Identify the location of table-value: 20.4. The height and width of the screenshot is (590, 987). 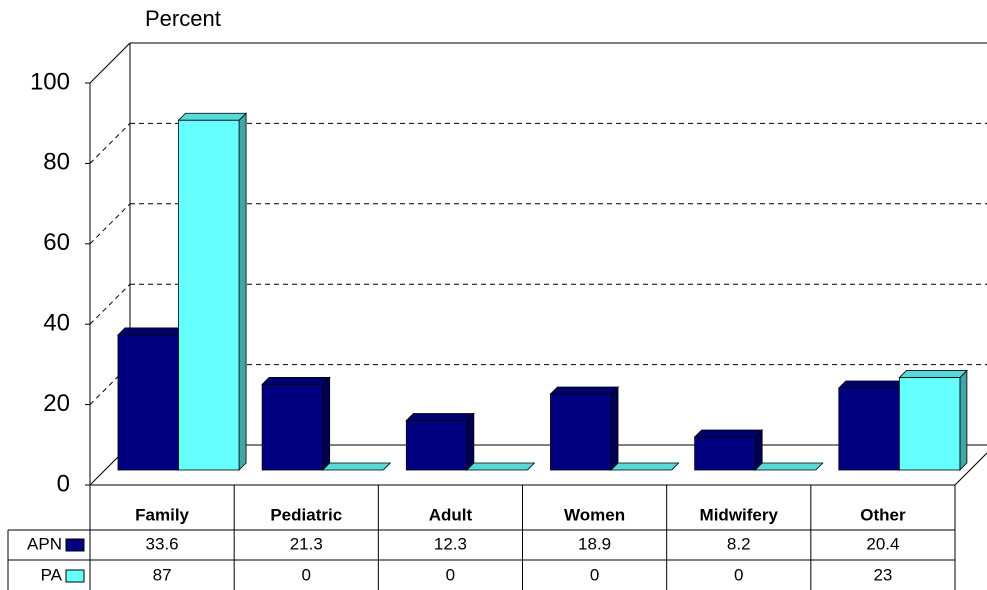
(882, 543).